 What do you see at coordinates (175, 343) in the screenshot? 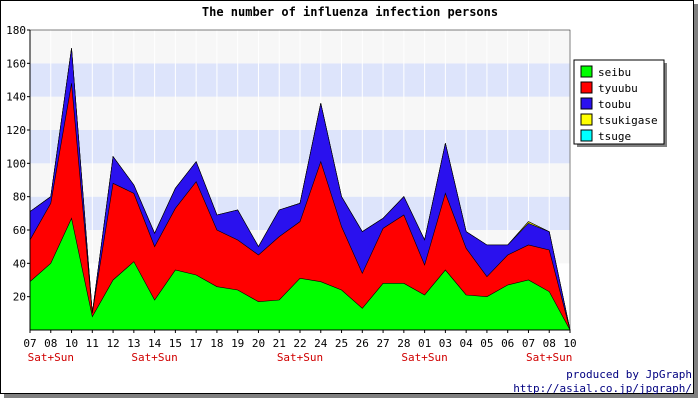
I see `x-tick-label: 15` at bounding box center [175, 343].